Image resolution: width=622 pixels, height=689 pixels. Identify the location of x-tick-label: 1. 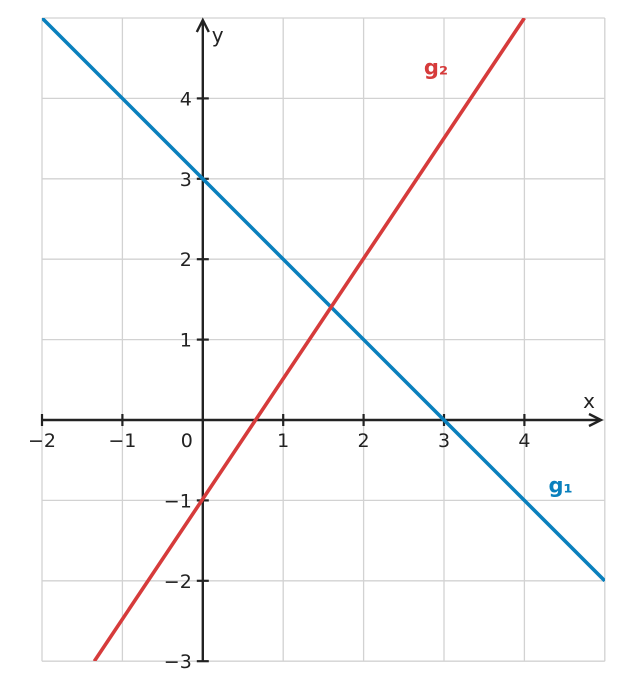
(283, 441).